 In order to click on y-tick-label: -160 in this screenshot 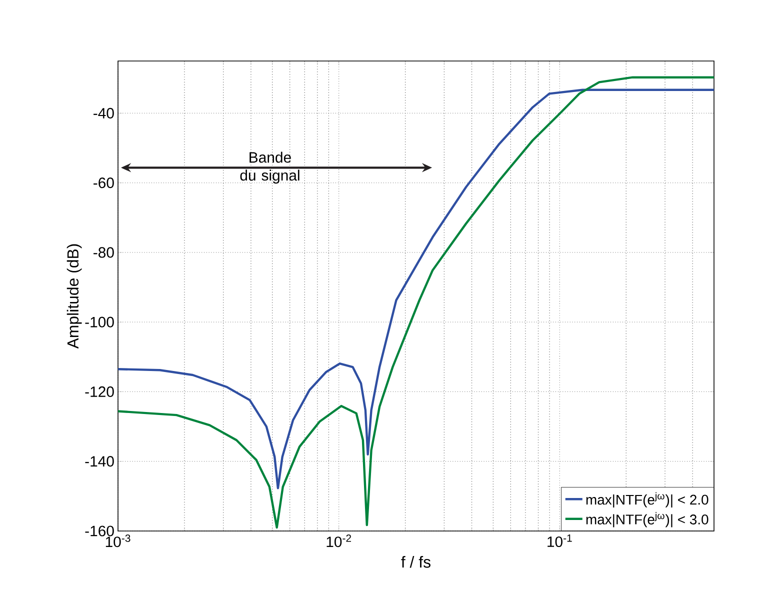, I will do `click(99, 531)`.